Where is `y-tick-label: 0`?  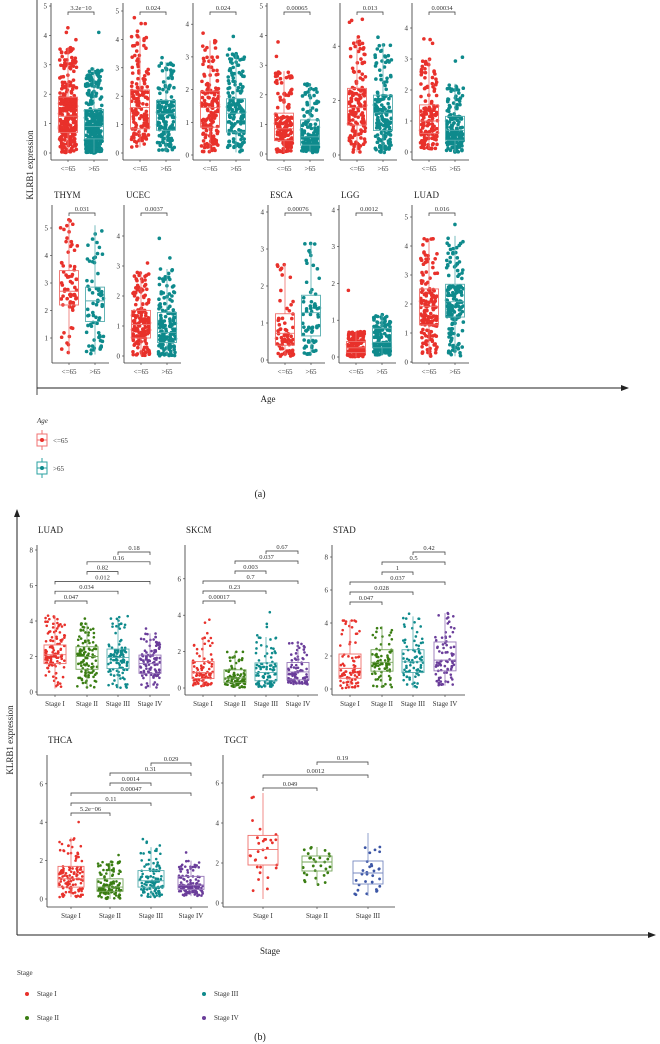 y-tick-label: 0 is located at coordinates (188, 156).